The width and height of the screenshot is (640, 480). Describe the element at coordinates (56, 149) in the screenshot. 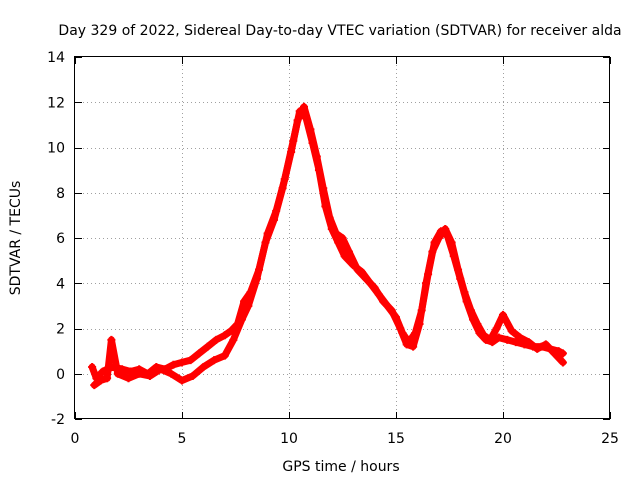

I see `y-tick-label: 10` at that location.